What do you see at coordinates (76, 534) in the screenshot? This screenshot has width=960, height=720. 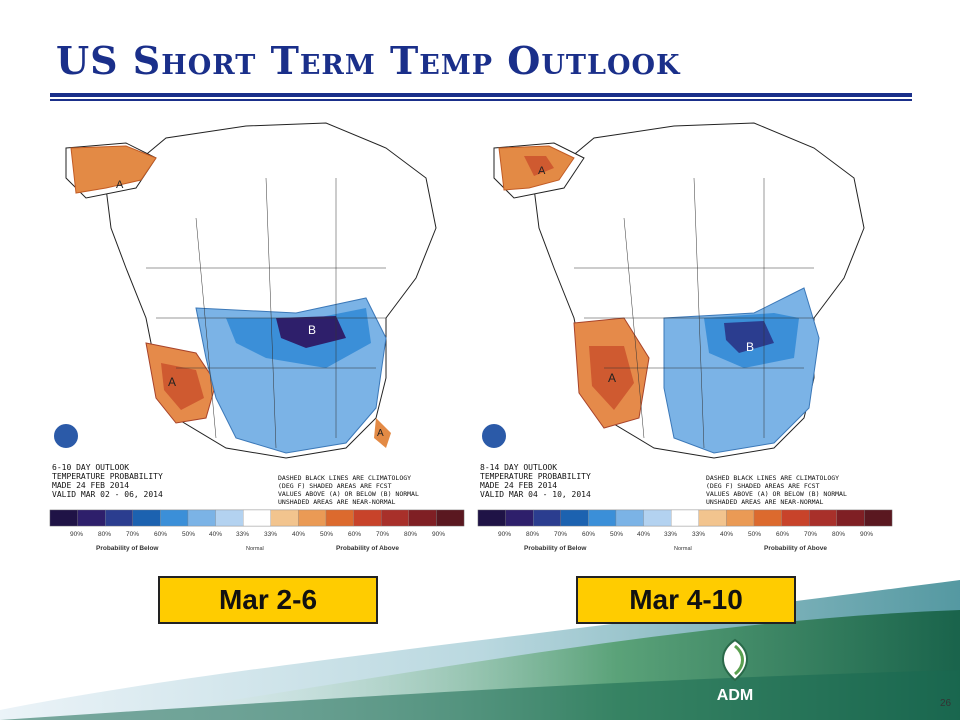 I see `map1-tick-0: 90%` at bounding box center [76, 534].